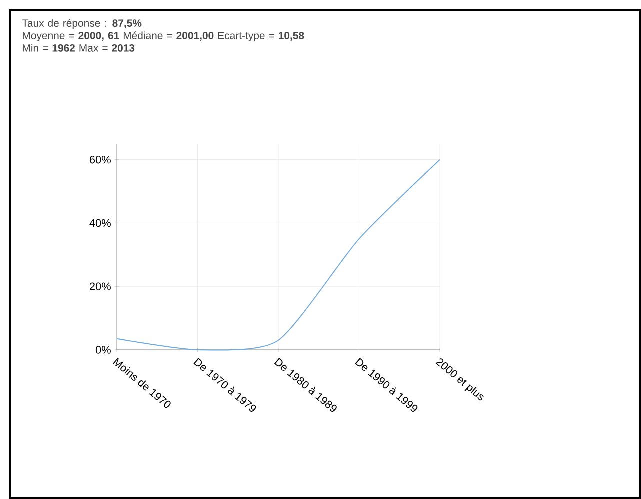 Image resolution: width=641 pixels, height=499 pixels. Describe the element at coordinates (100, 160) in the screenshot. I see `y-tick-label: 60%` at that location.